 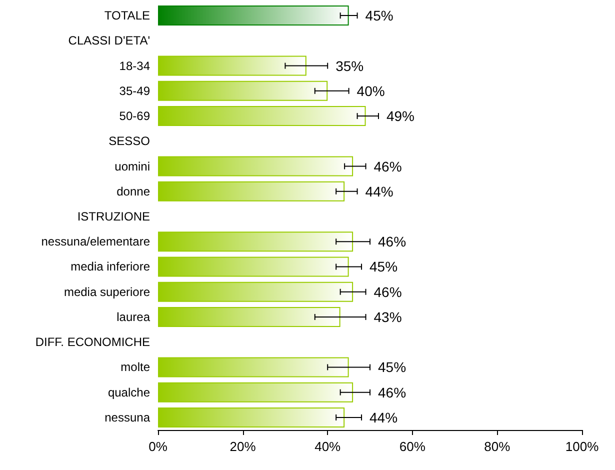 I want to click on y-tick-label: uomini, so click(x=132, y=166).